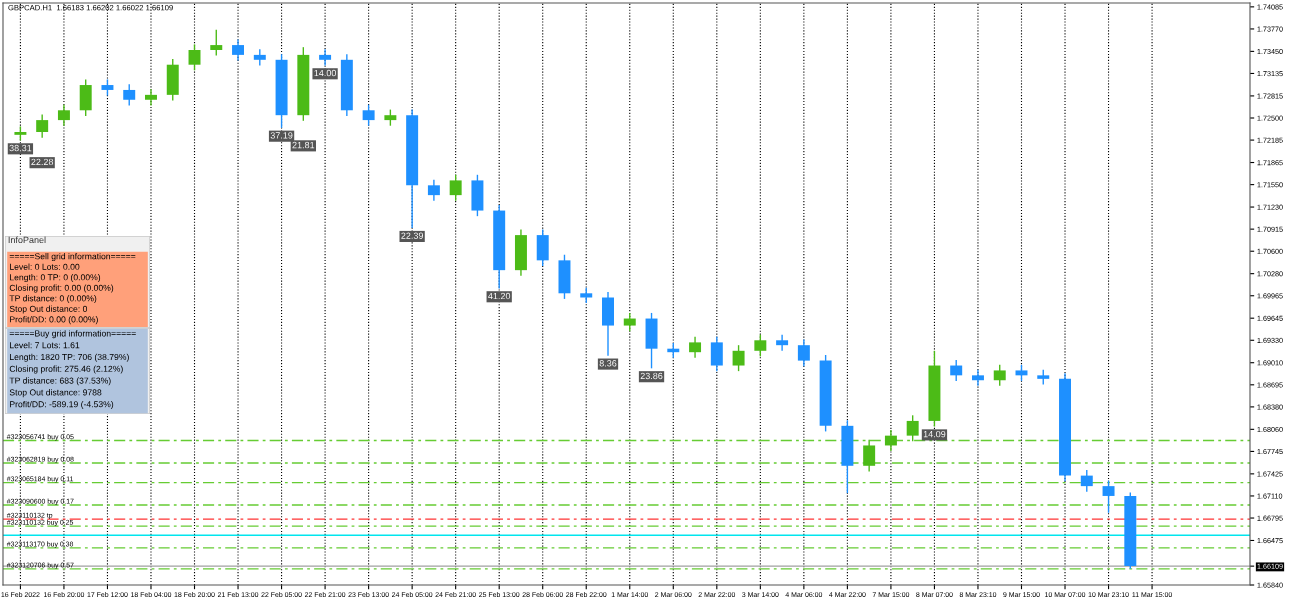 This screenshot has height=601, width=1290. Describe the element at coordinates (55, 278) in the screenshot. I see `annotation: Length: 0 TP: 0 (0.00%)` at that location.